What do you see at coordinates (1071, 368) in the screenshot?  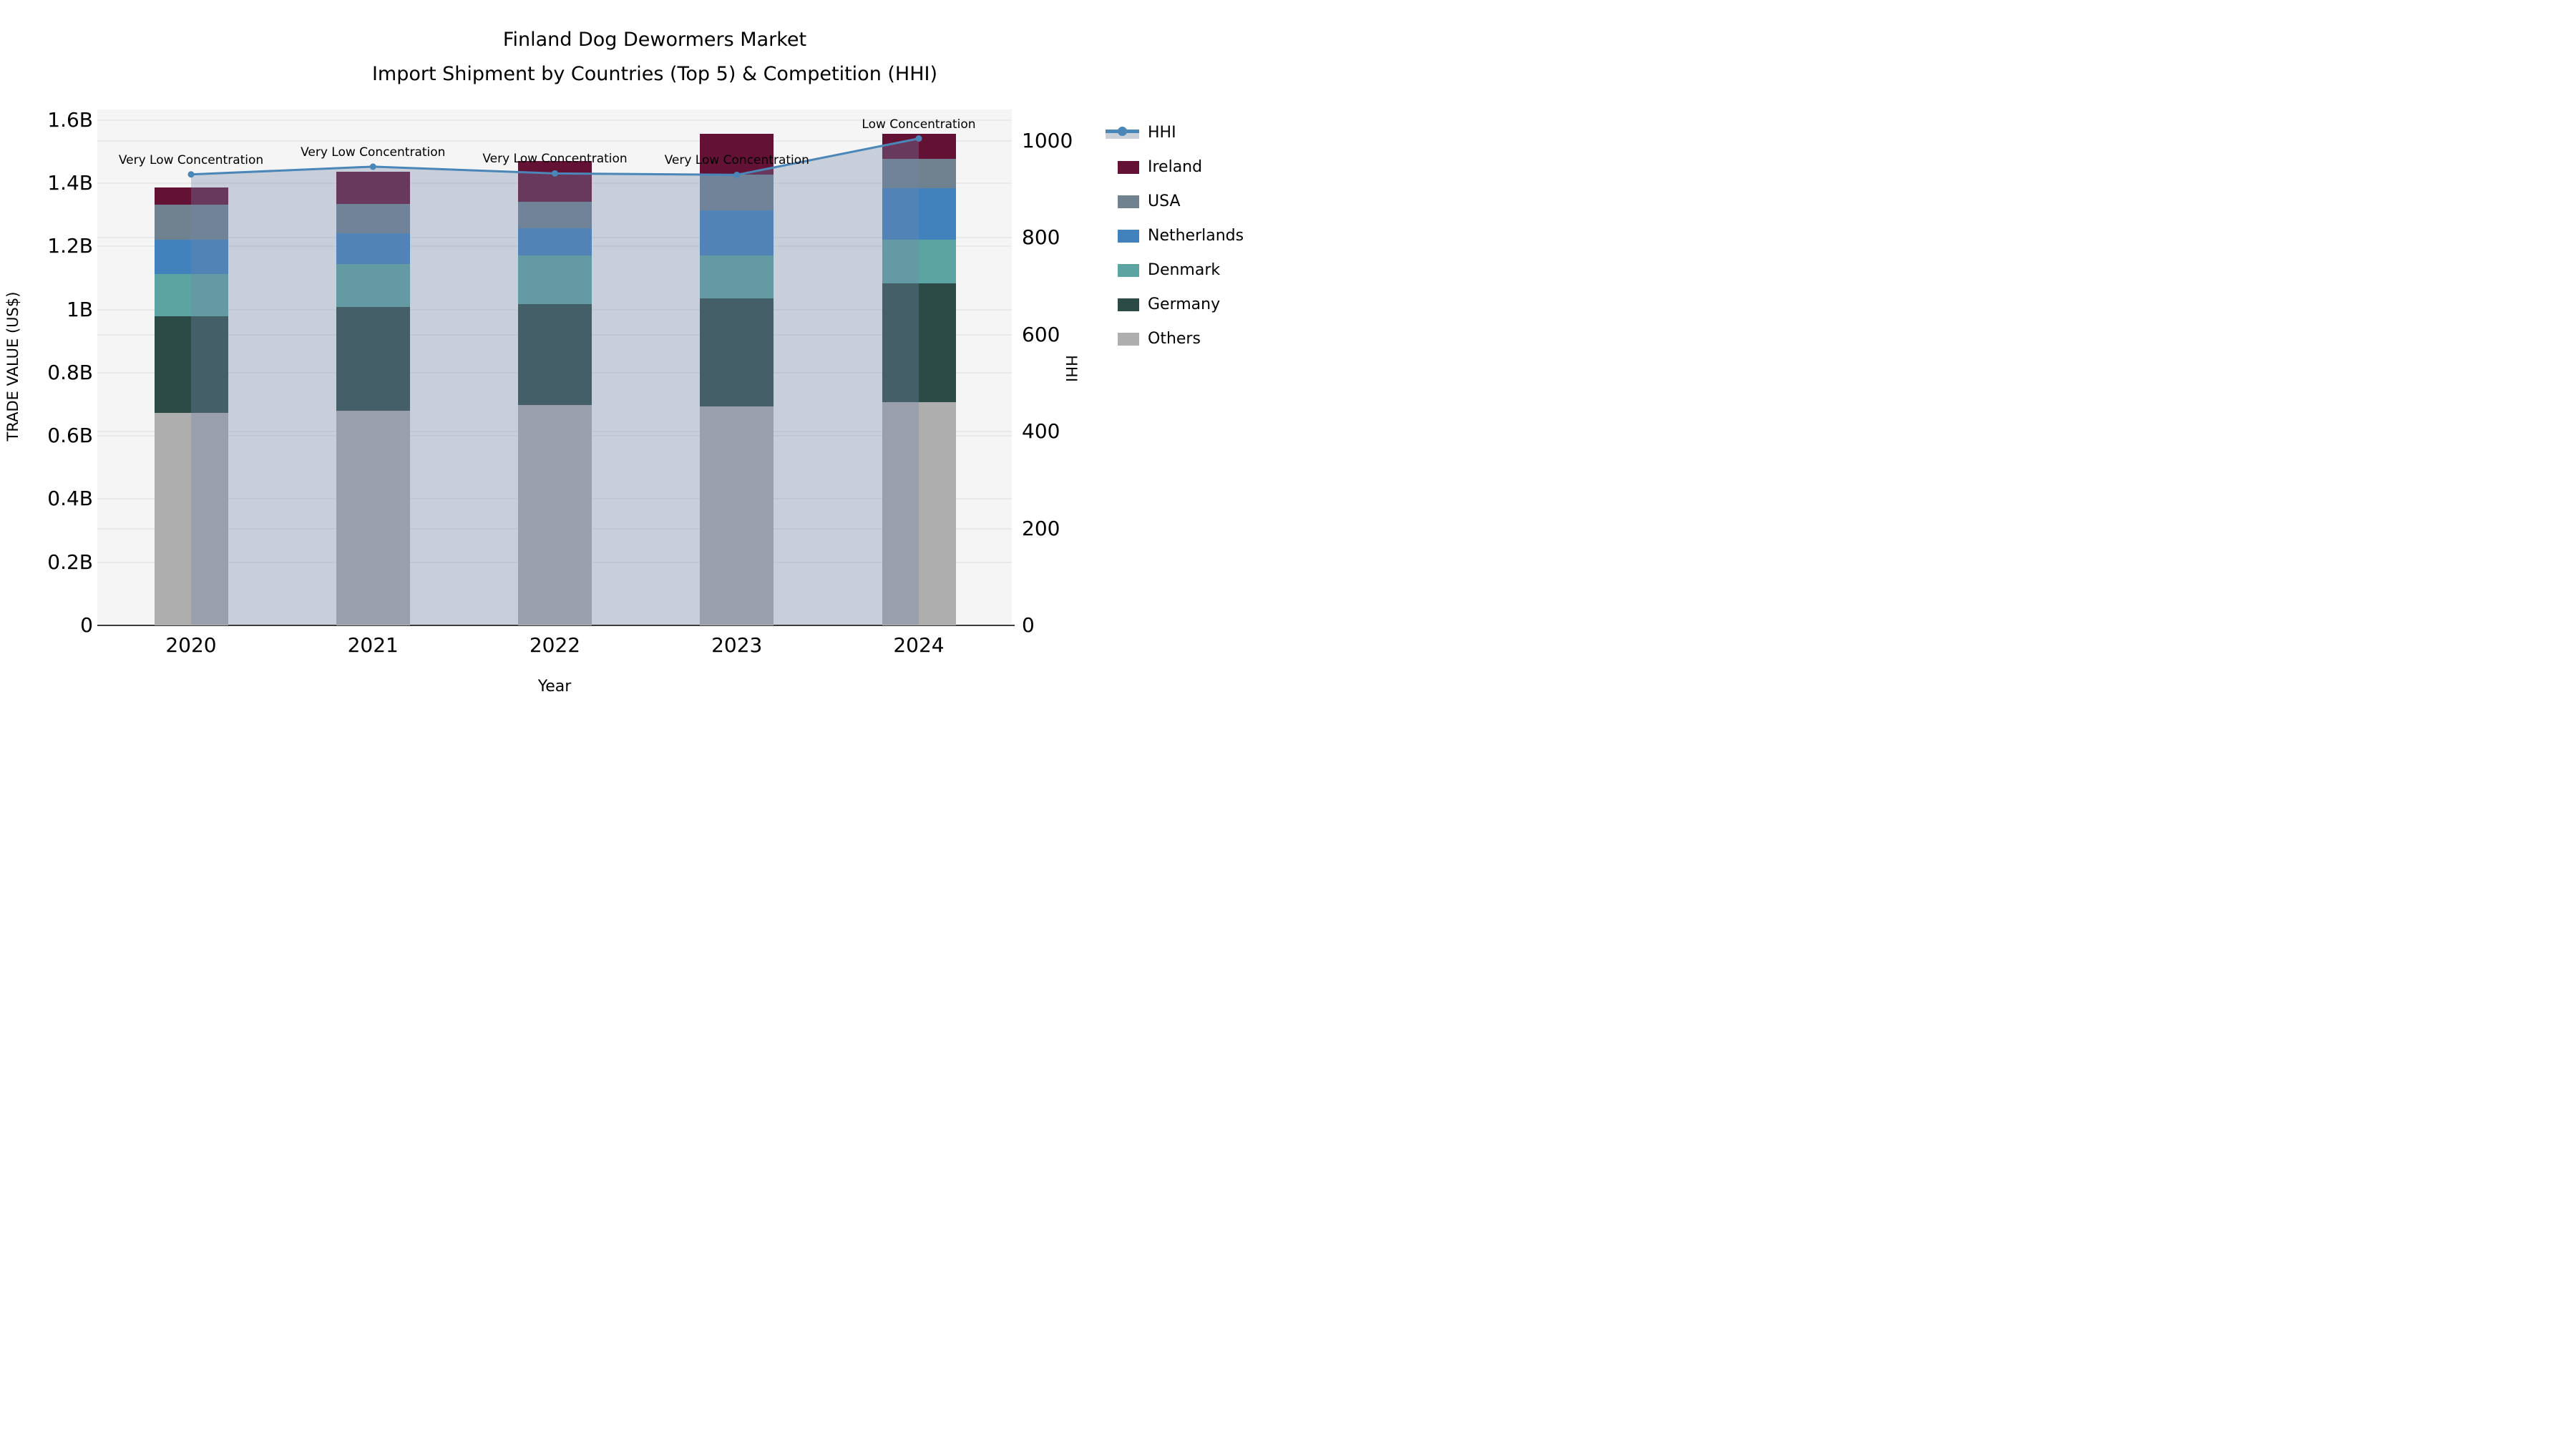 I see `y-axis-title-right: HHI` at bounding box center [1071, 368].